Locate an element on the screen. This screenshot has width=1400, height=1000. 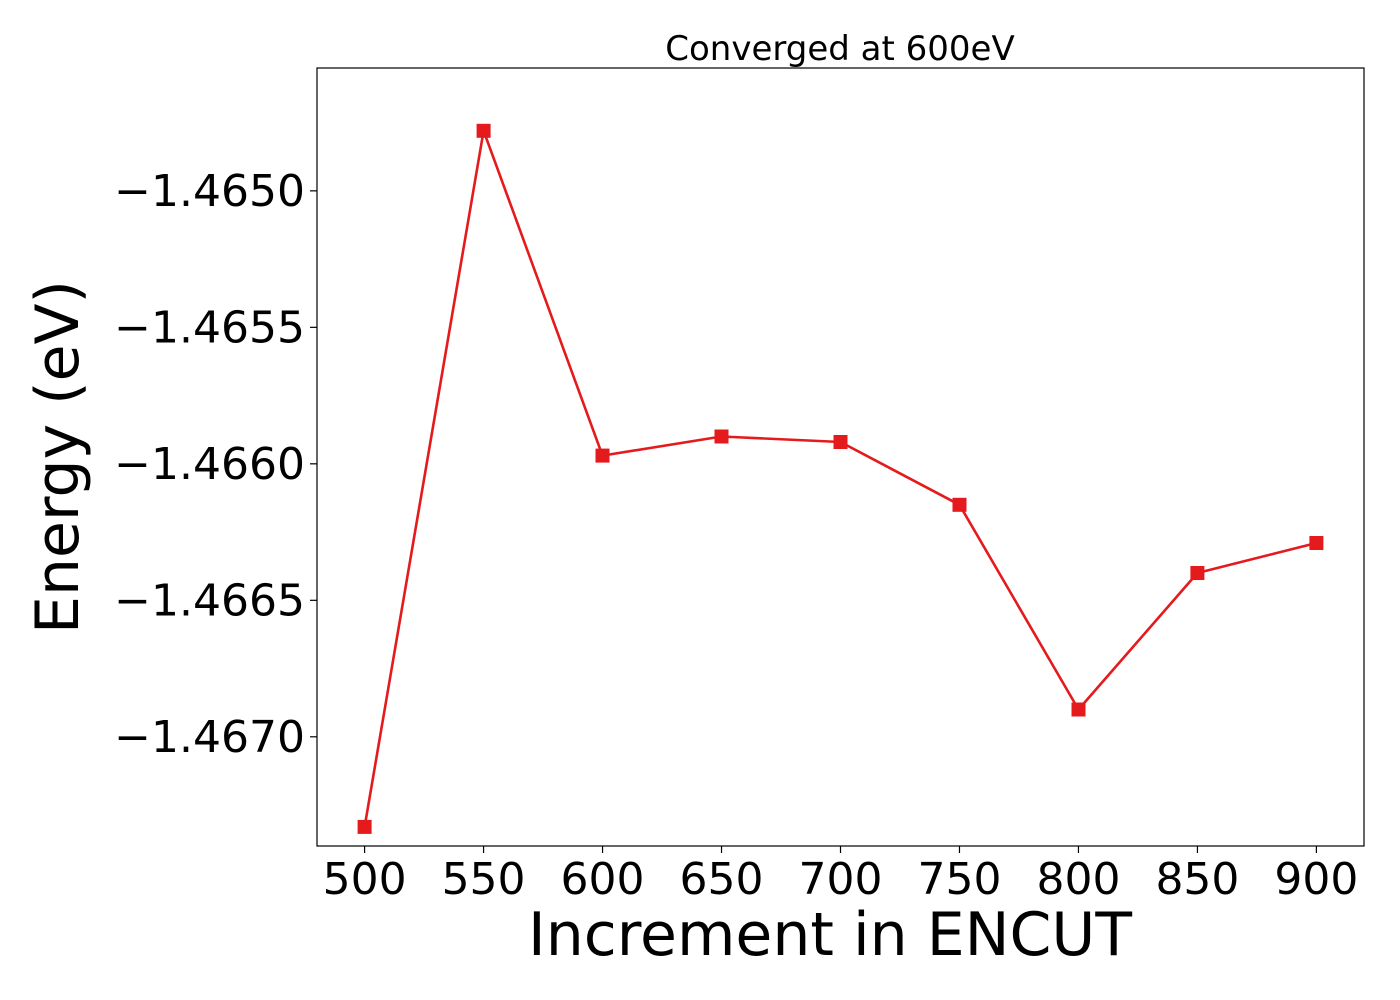
y-axis: −1.4650 −1.4655 −1.4660 −1.4665 −1.4670 is located at coordinates (215, 464).